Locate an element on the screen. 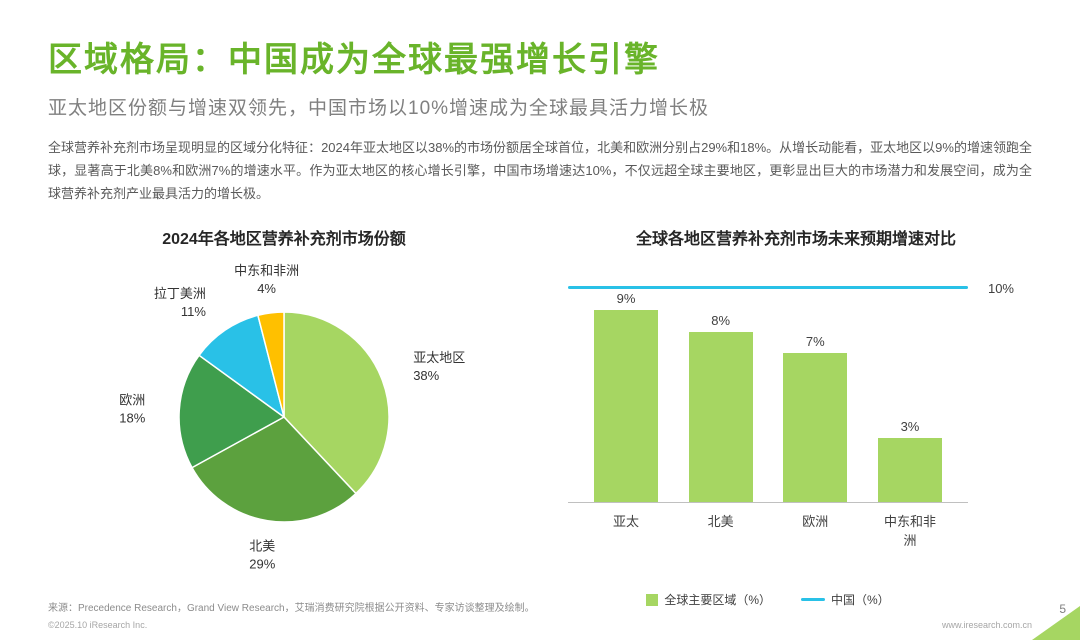 The width and height of the screenshot is (1080, 640). bar-col-0: 9% is located at coordinates (626, 397).